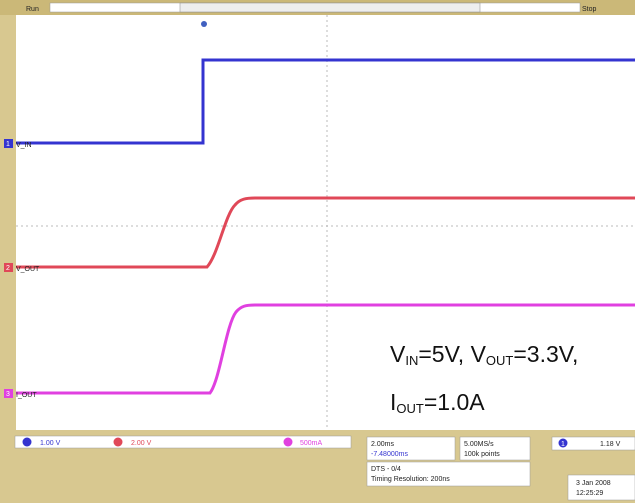 Image resolution: width=635 pixels, height=503 pixels. Describe the element at coordinates (601, 487) in the screenshot. I see `datetime-box` at that location.